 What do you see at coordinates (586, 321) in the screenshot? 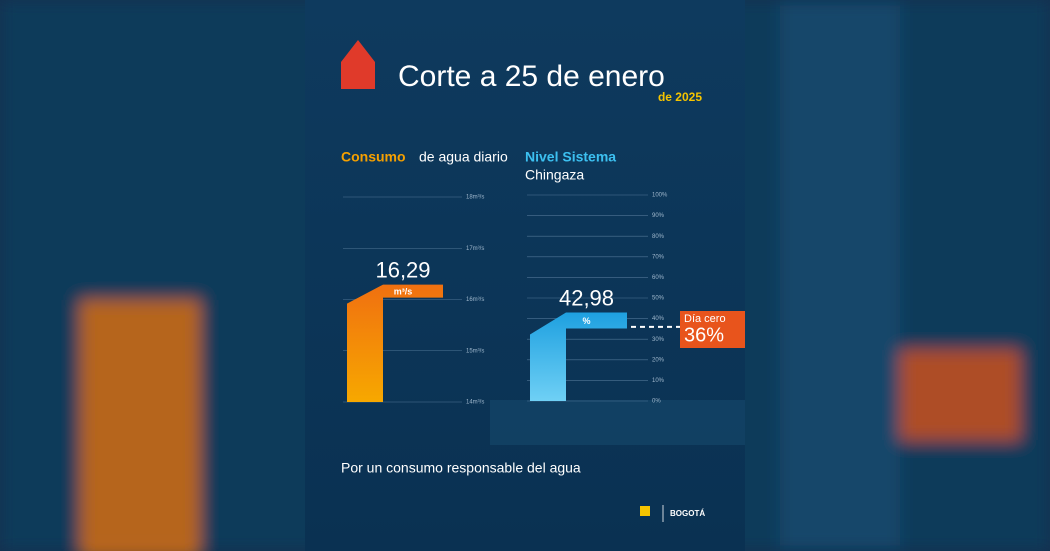
I see `unit-label: %` at bounding box center [586, 321].